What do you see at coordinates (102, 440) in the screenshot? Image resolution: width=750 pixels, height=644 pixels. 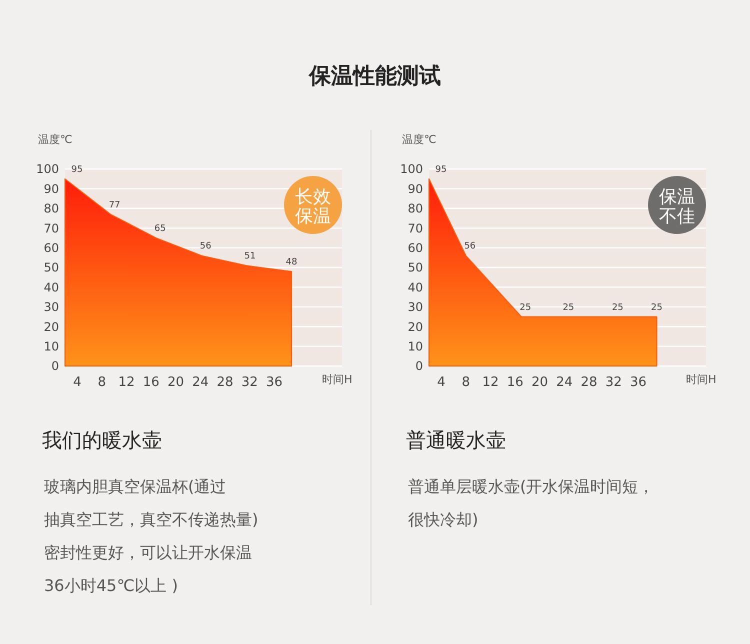 I see `text: 我们的暖水壶` at bounding box center [102, 440].